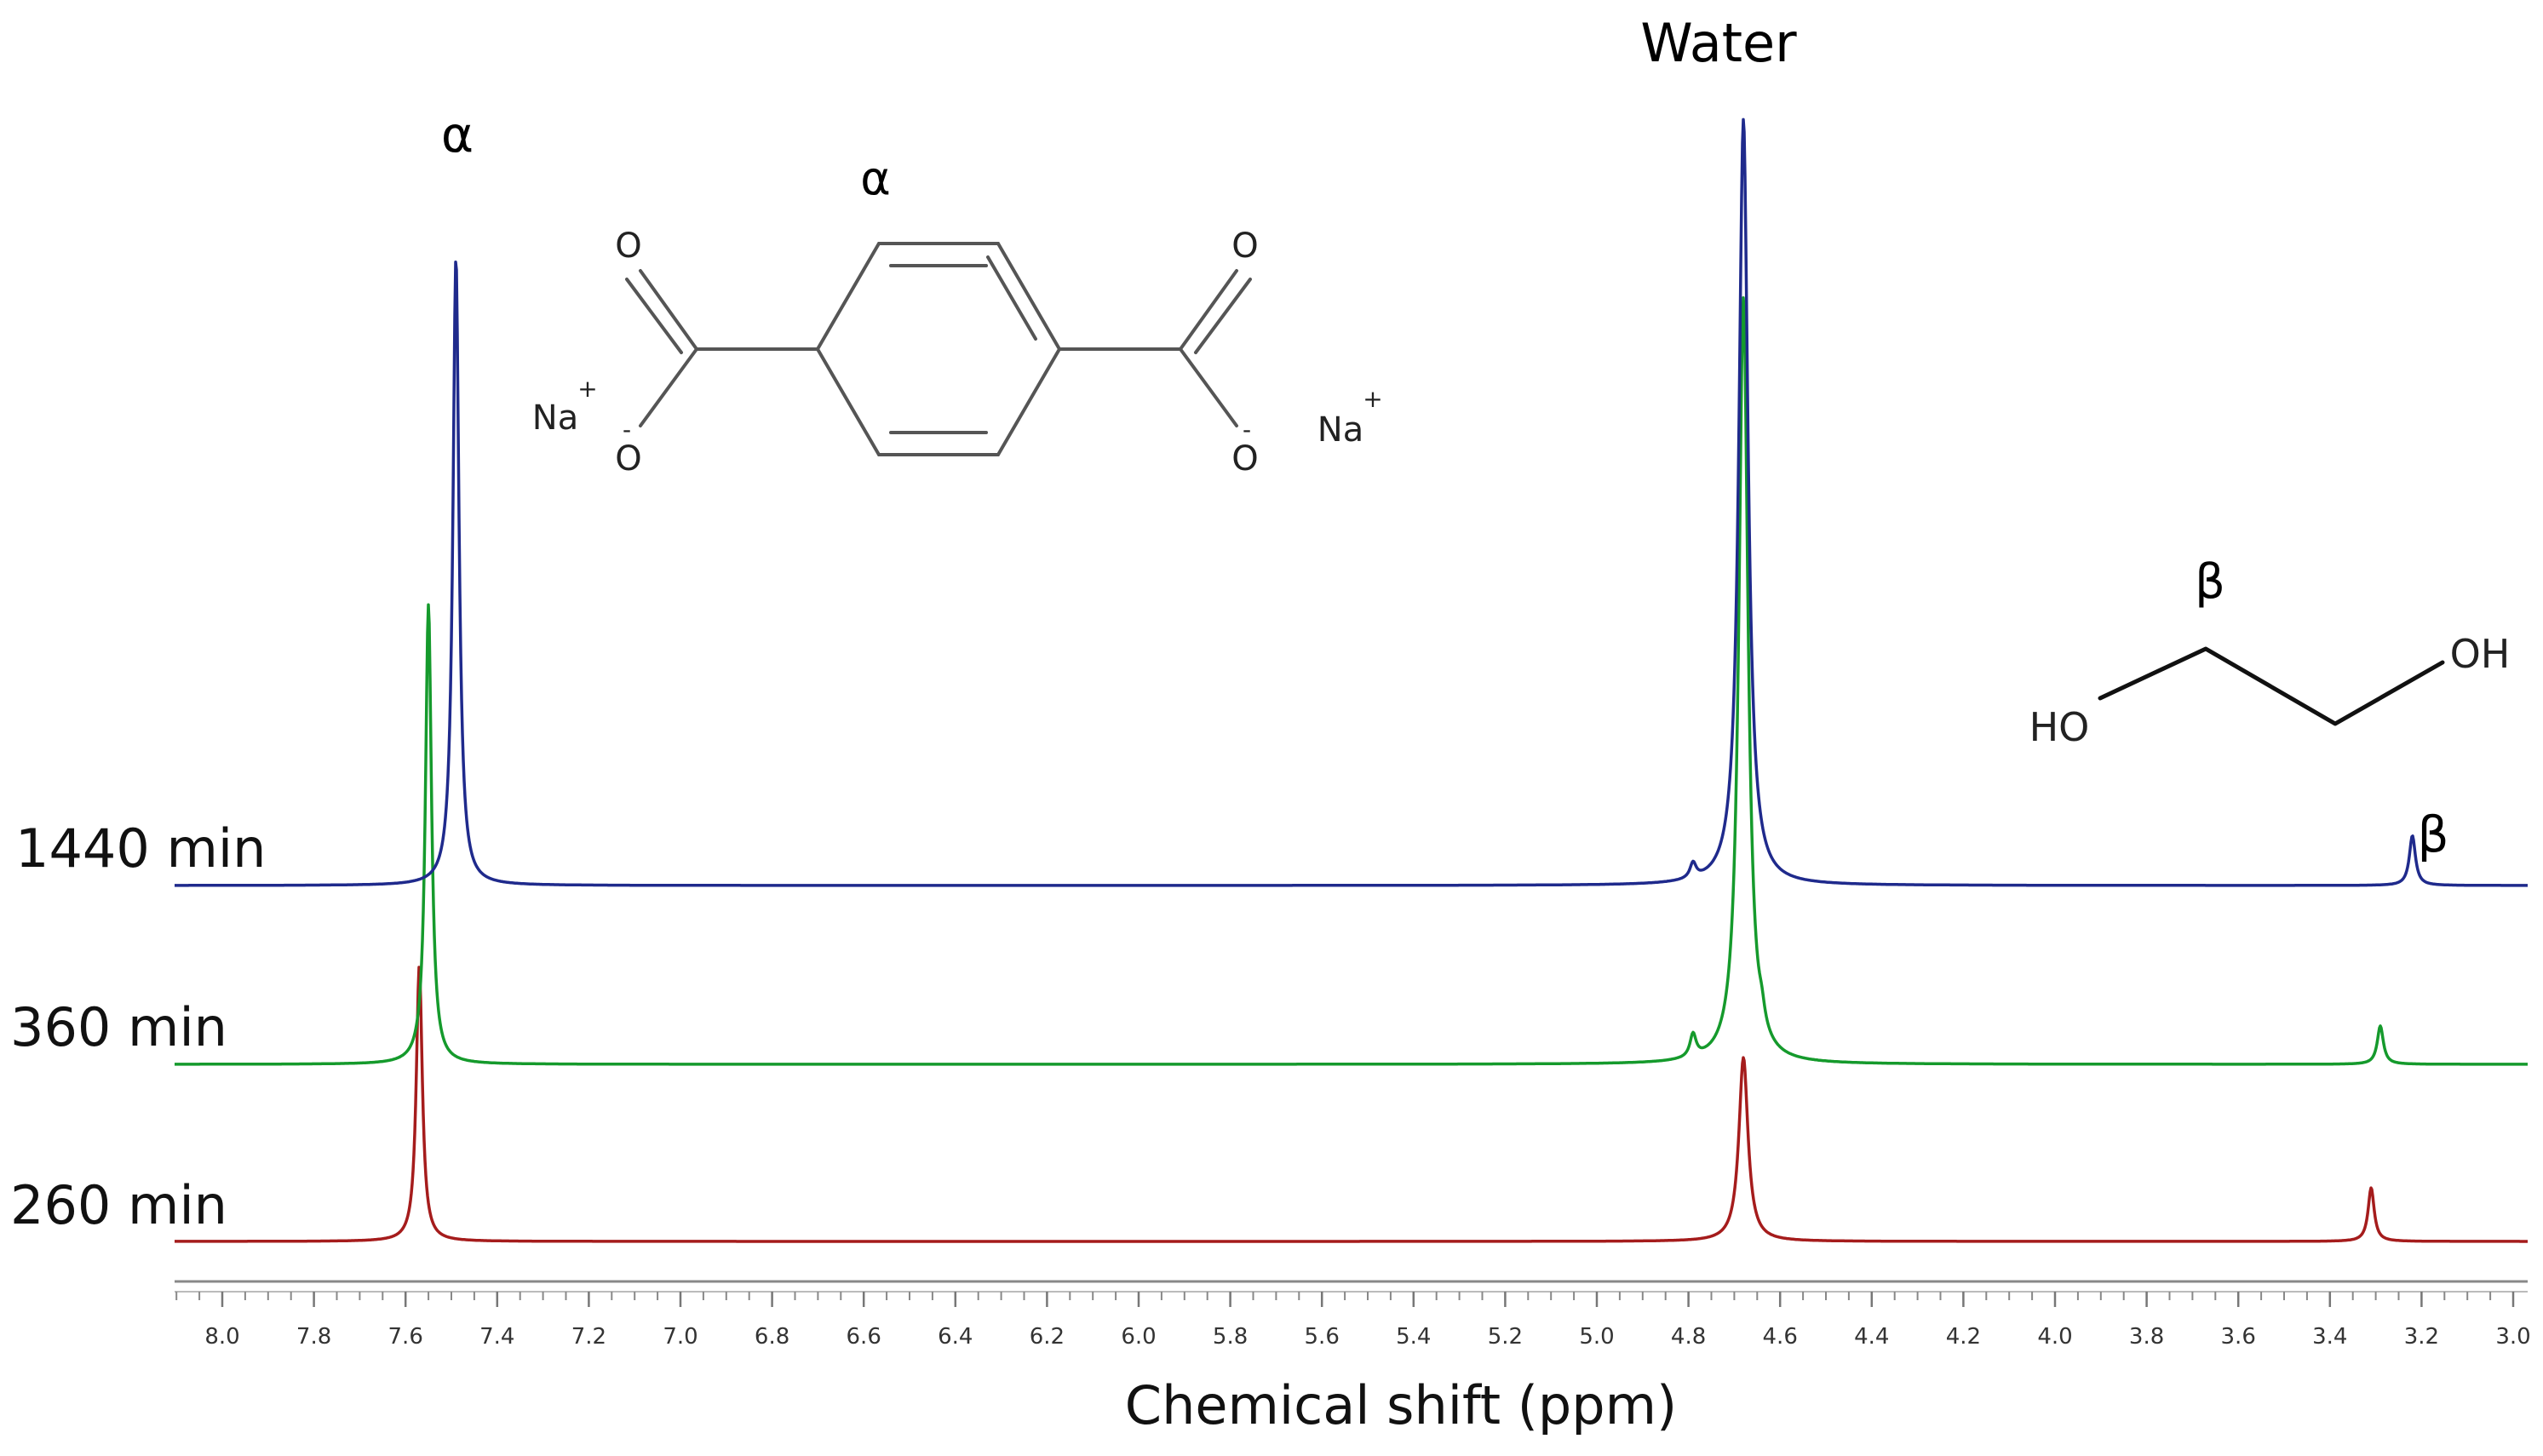 Image resolution: width=2543 pixels, height=1456 pixels. I want to click on right-plus-sign: +, so click(1372, 399).